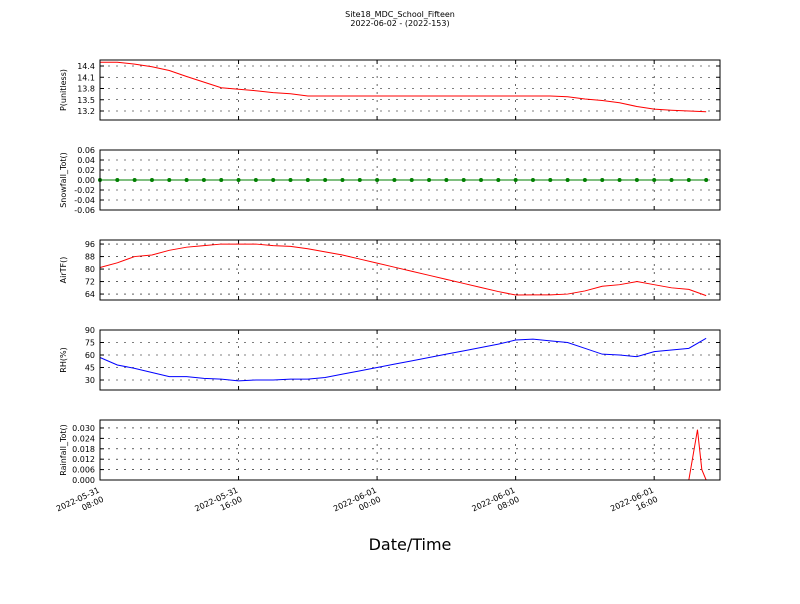 The width and height of the screenshot is (800, 604). I want to click on y-tick-label: 13.2, so click(86, 111).